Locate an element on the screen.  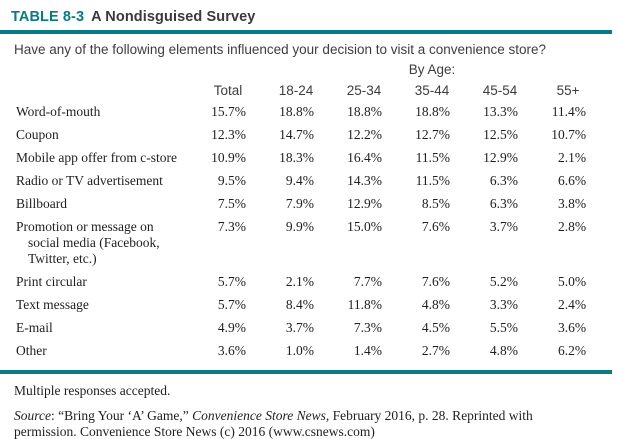
value-cell: 12.5% is located at coordinates (500, 134).